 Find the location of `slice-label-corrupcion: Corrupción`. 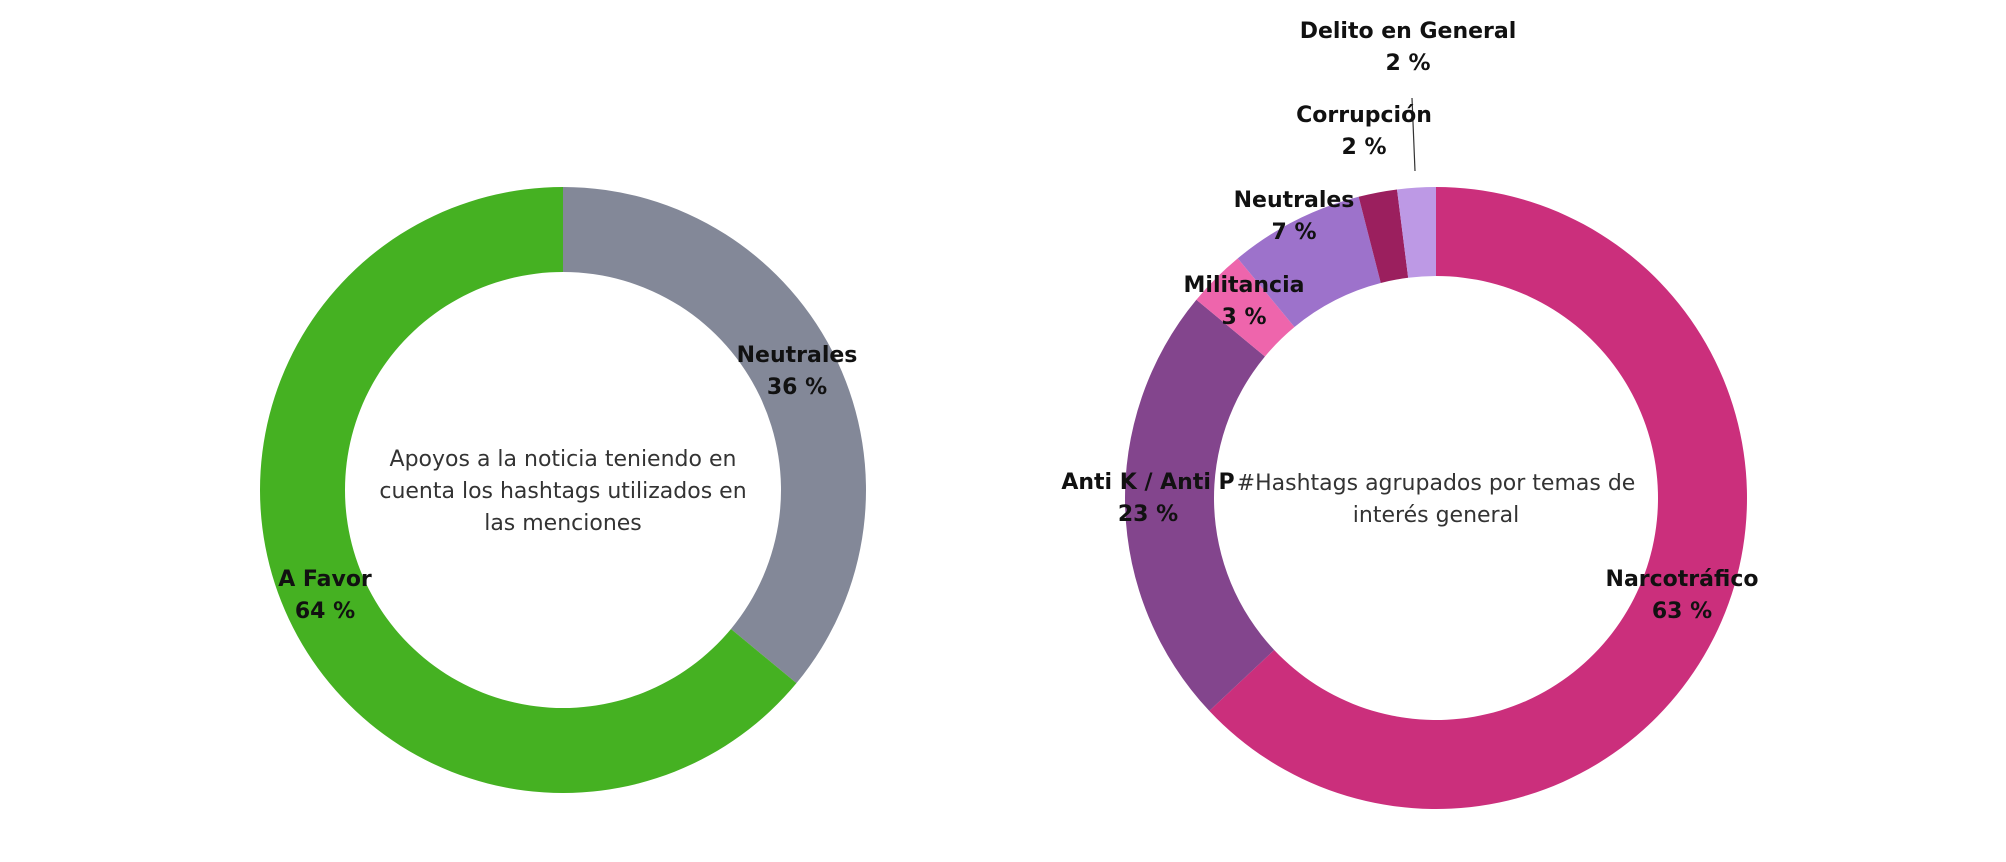

slice-label-corrupcion: Corrupción is located at coordinates (1364, 115).